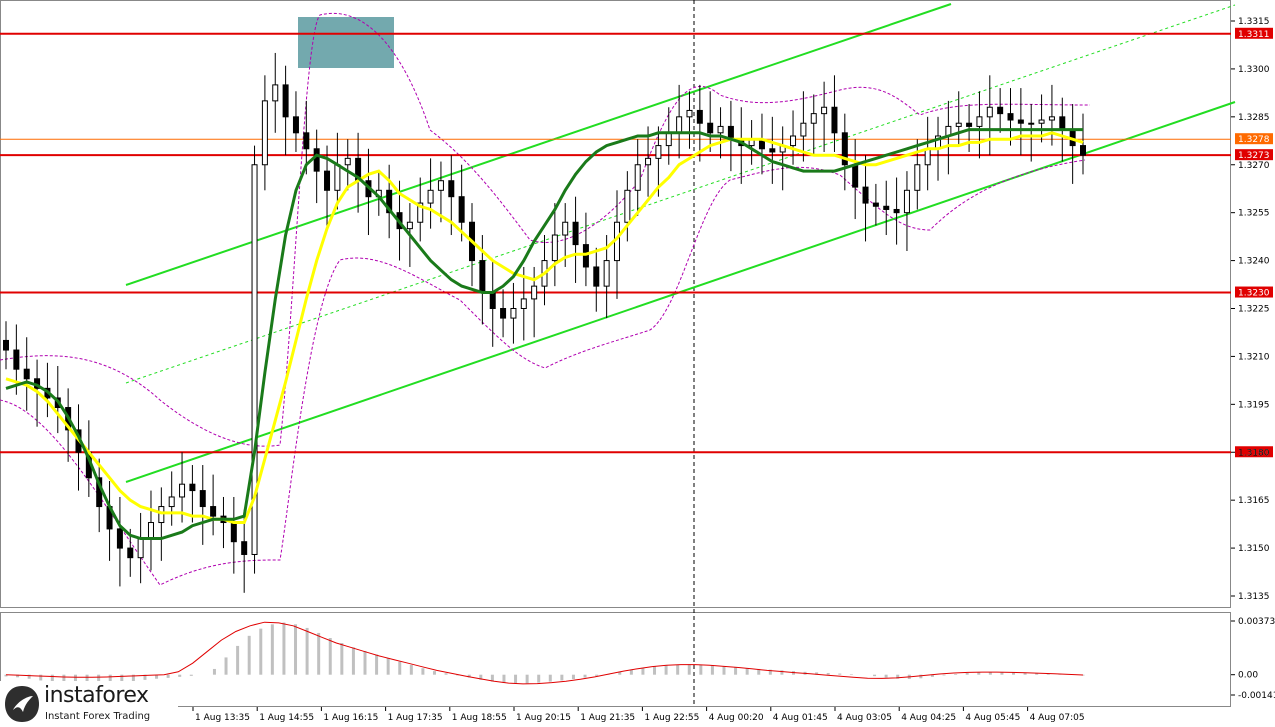 The width and height of the screenshot is (1275, 727). Describe the element at coordinates (98, 716) in the screenshot. I see `logo-tagline: Instant Forex Trading` at that location.